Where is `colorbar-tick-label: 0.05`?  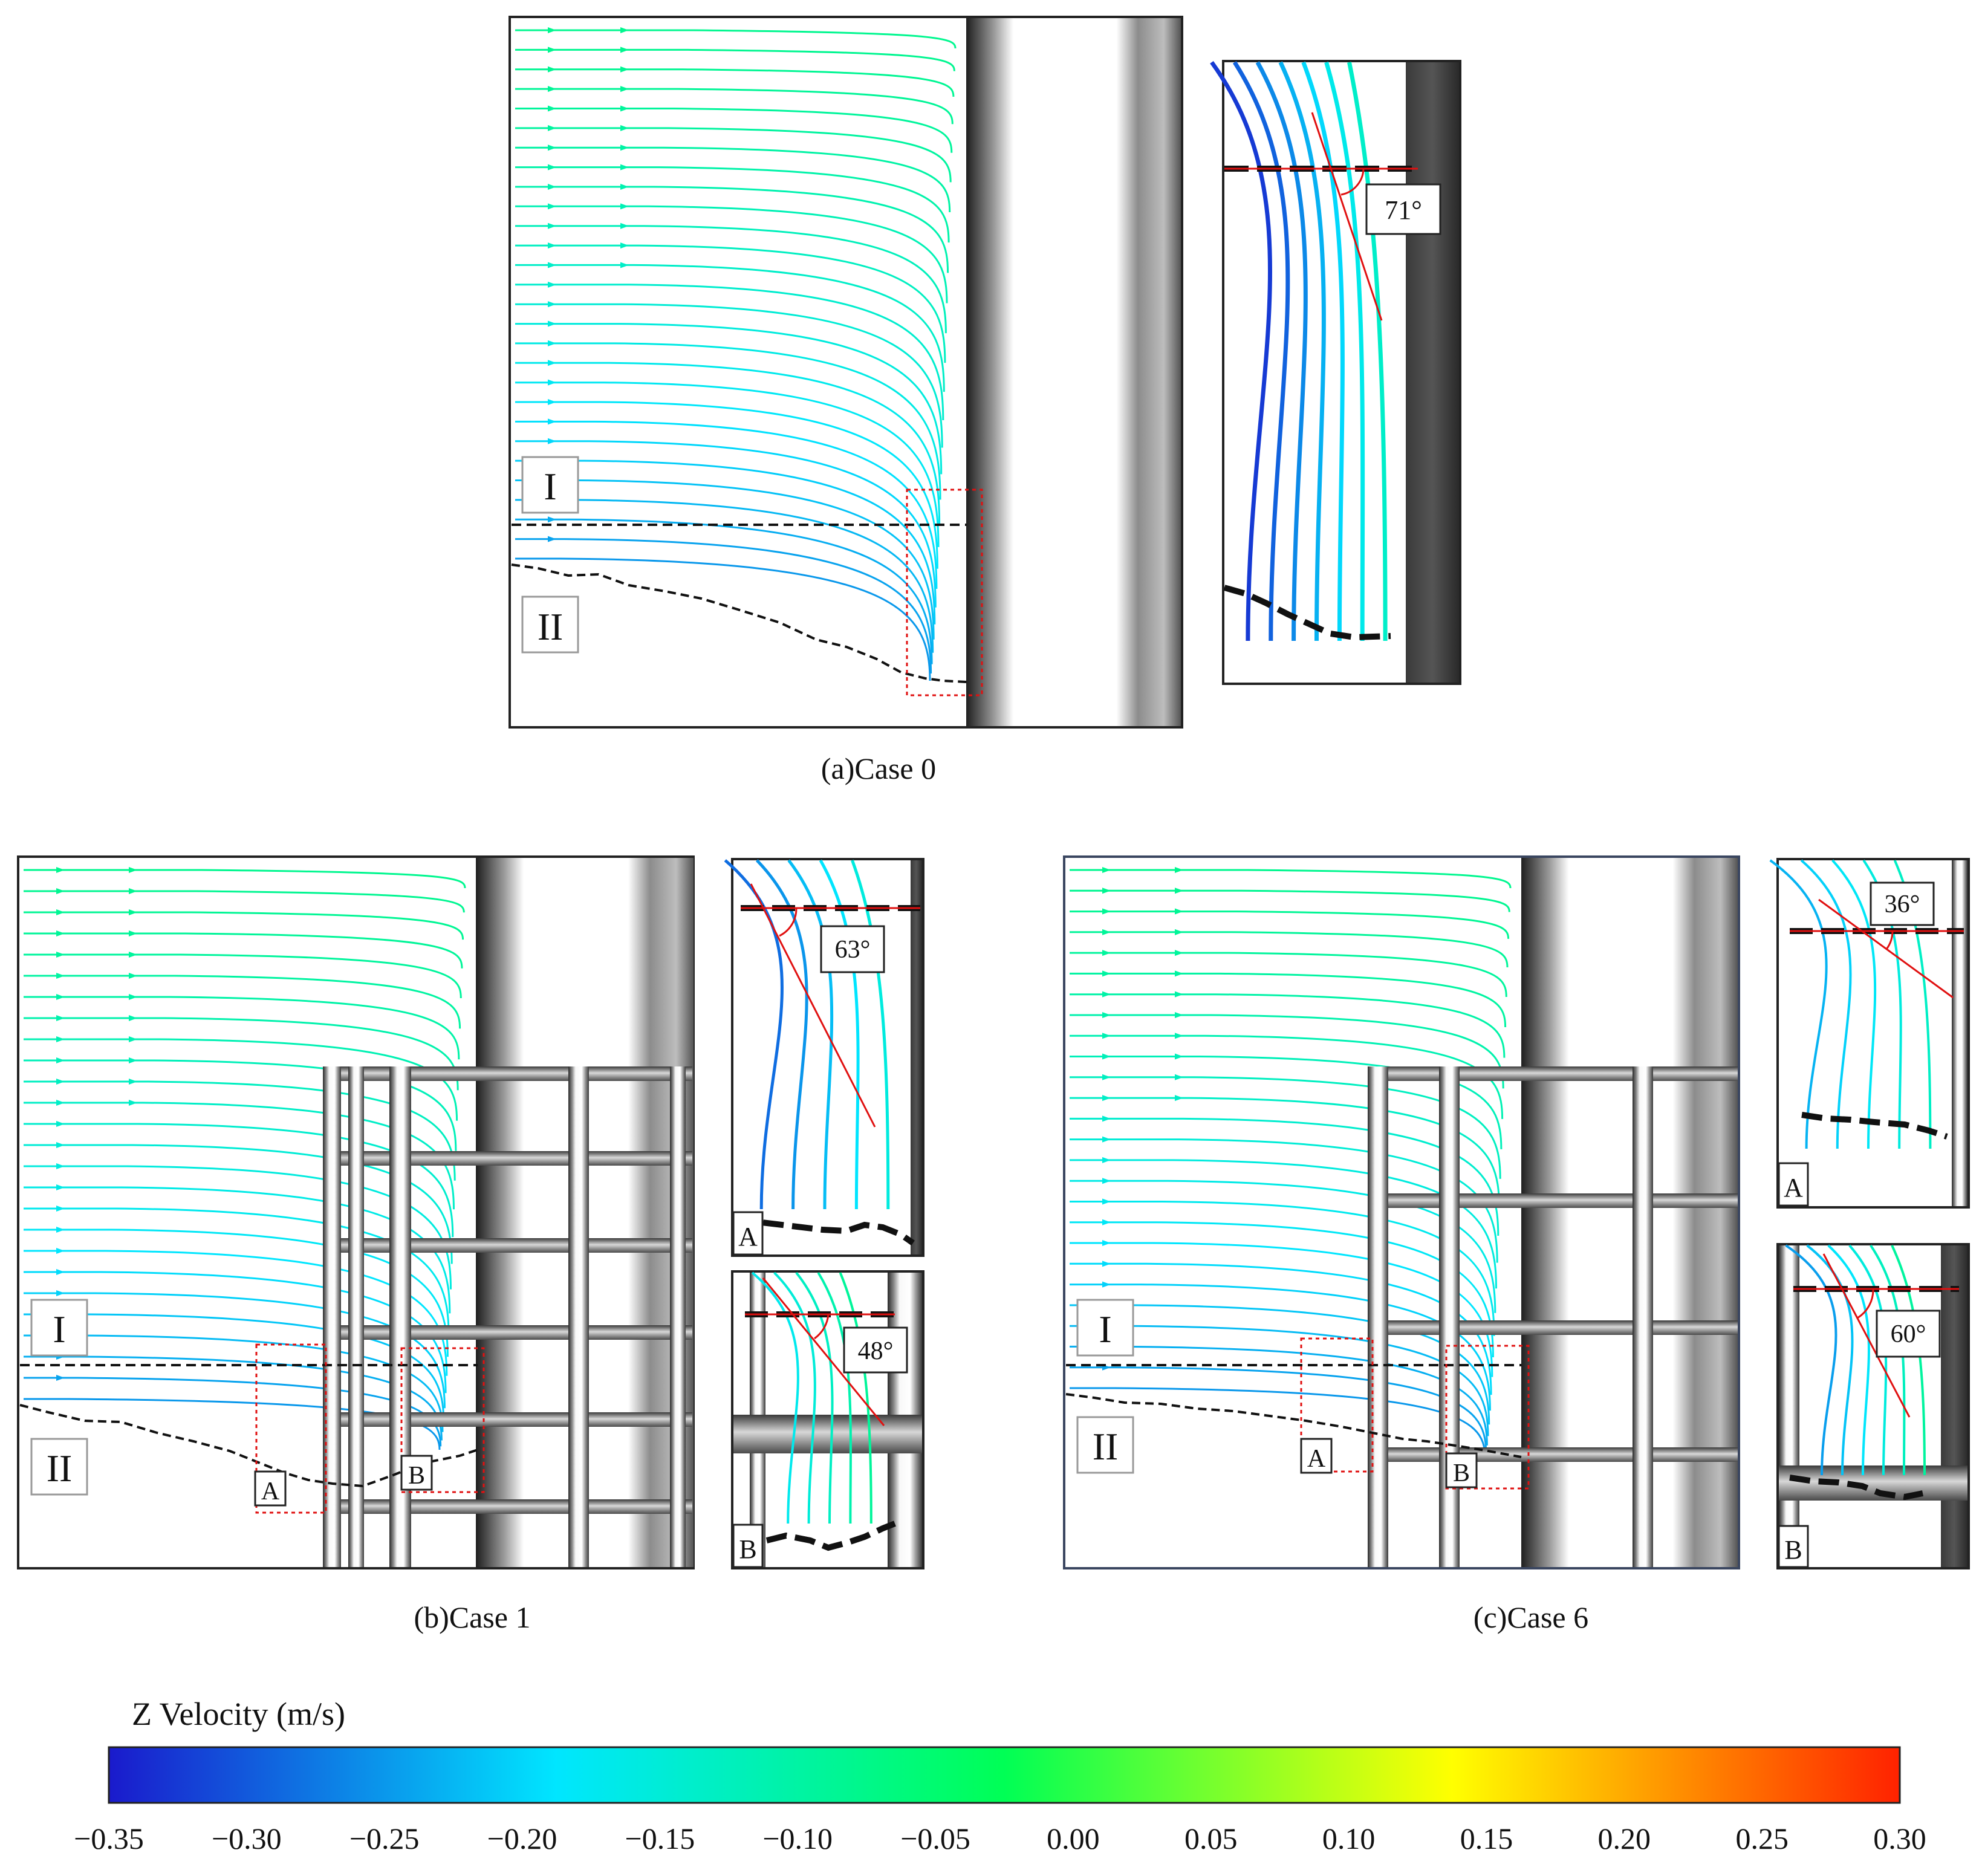
colorbar-tick-label: 0.05 is located at coordinates (1211, 1838).